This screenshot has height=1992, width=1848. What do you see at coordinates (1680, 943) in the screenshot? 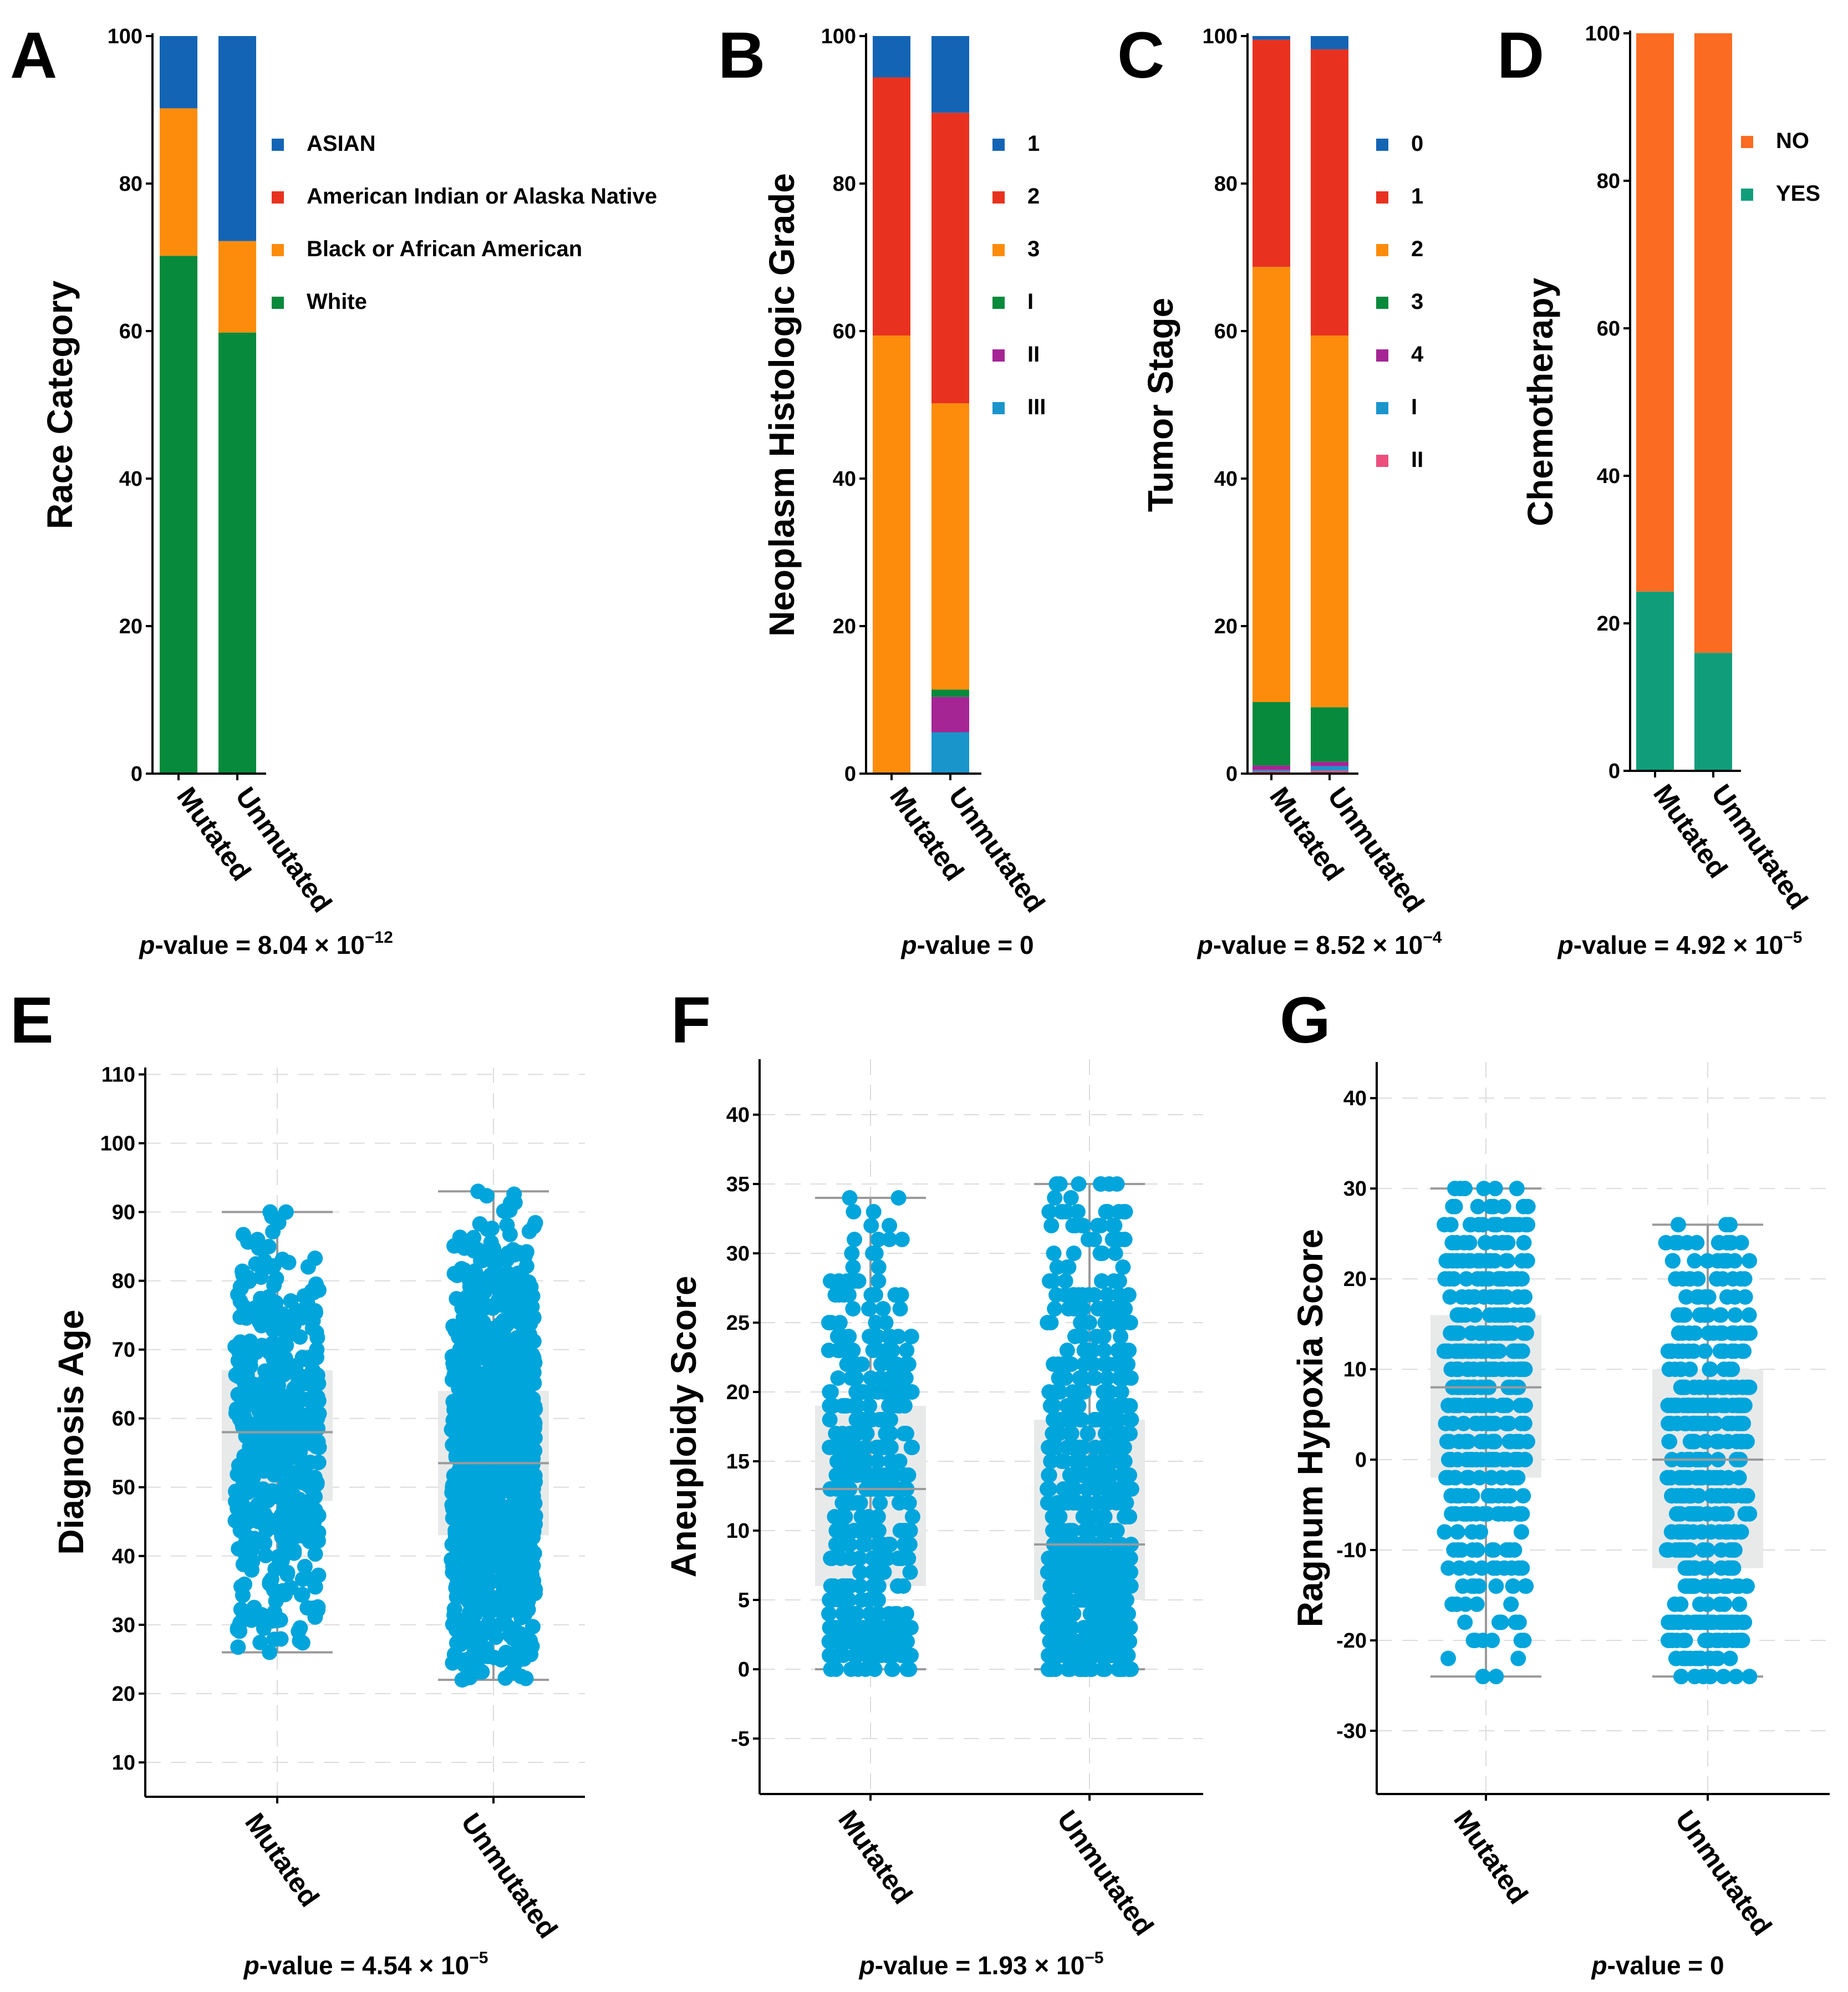
I see `p-value-label: p-value = 4.92 × 10−5` at bounding box center [1680, 943].